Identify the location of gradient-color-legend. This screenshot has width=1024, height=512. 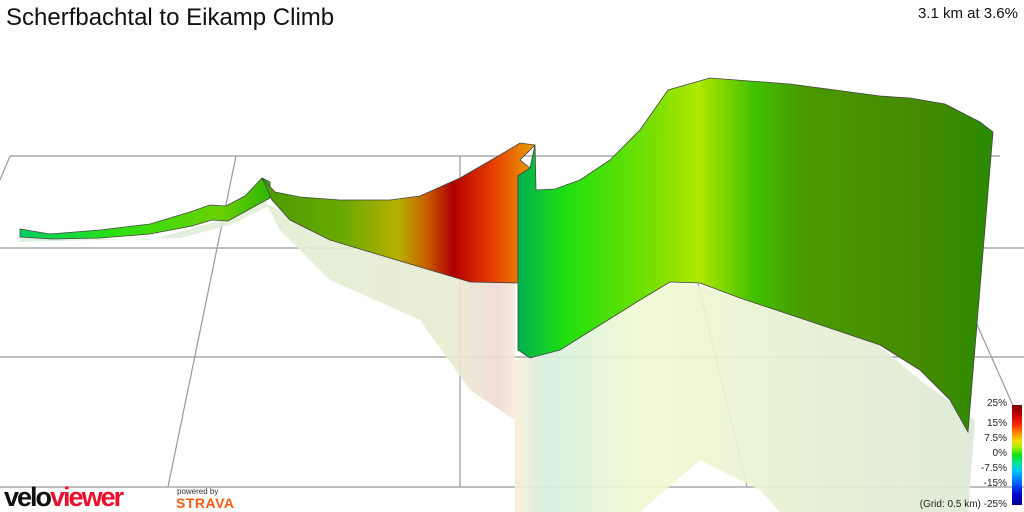
(1017, 455).